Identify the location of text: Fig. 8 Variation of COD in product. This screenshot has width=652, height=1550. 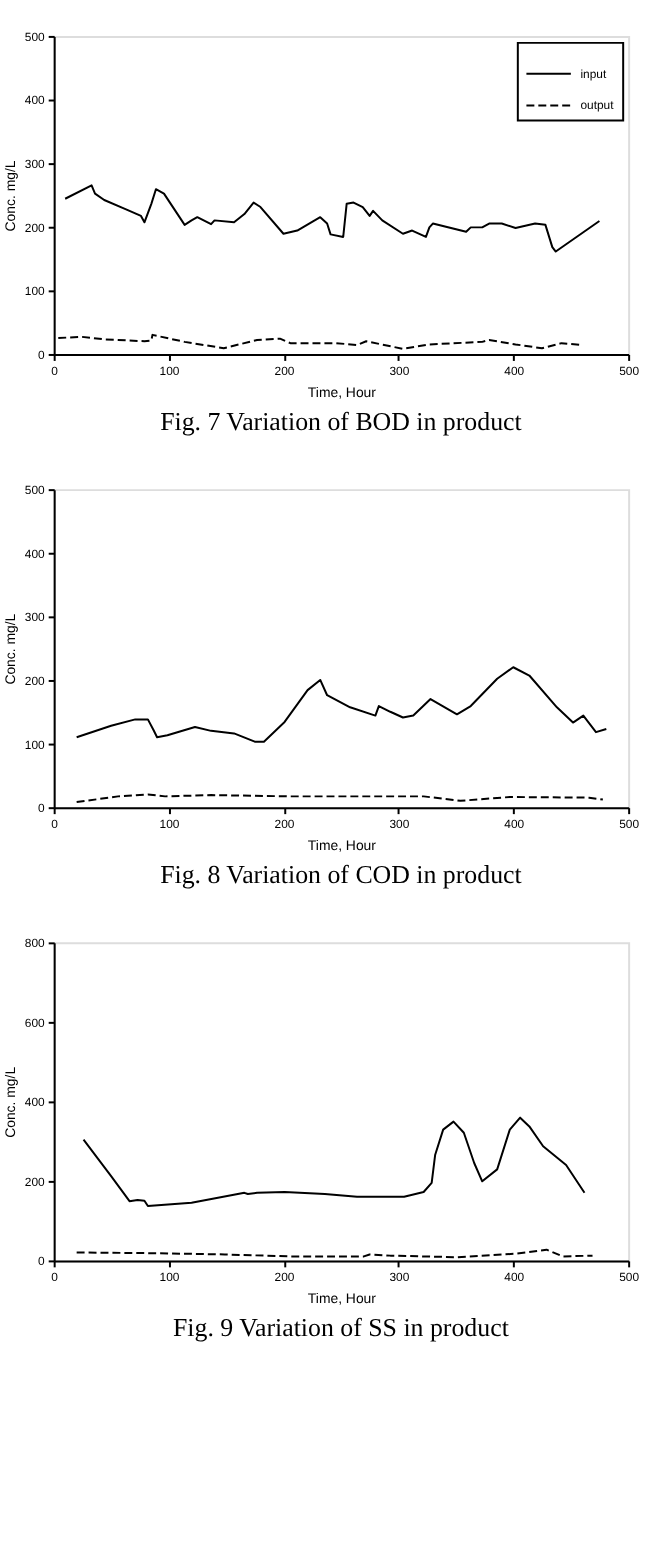
(341, 873).